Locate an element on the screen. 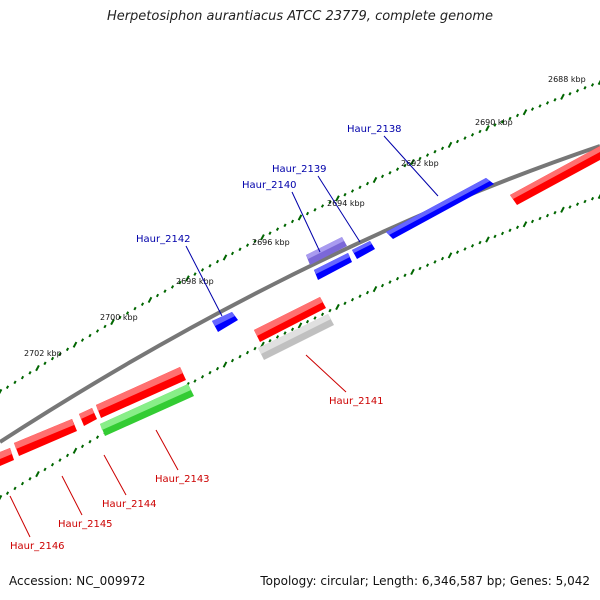  gene-haur-2141-red is located at coordinates (290, 319).